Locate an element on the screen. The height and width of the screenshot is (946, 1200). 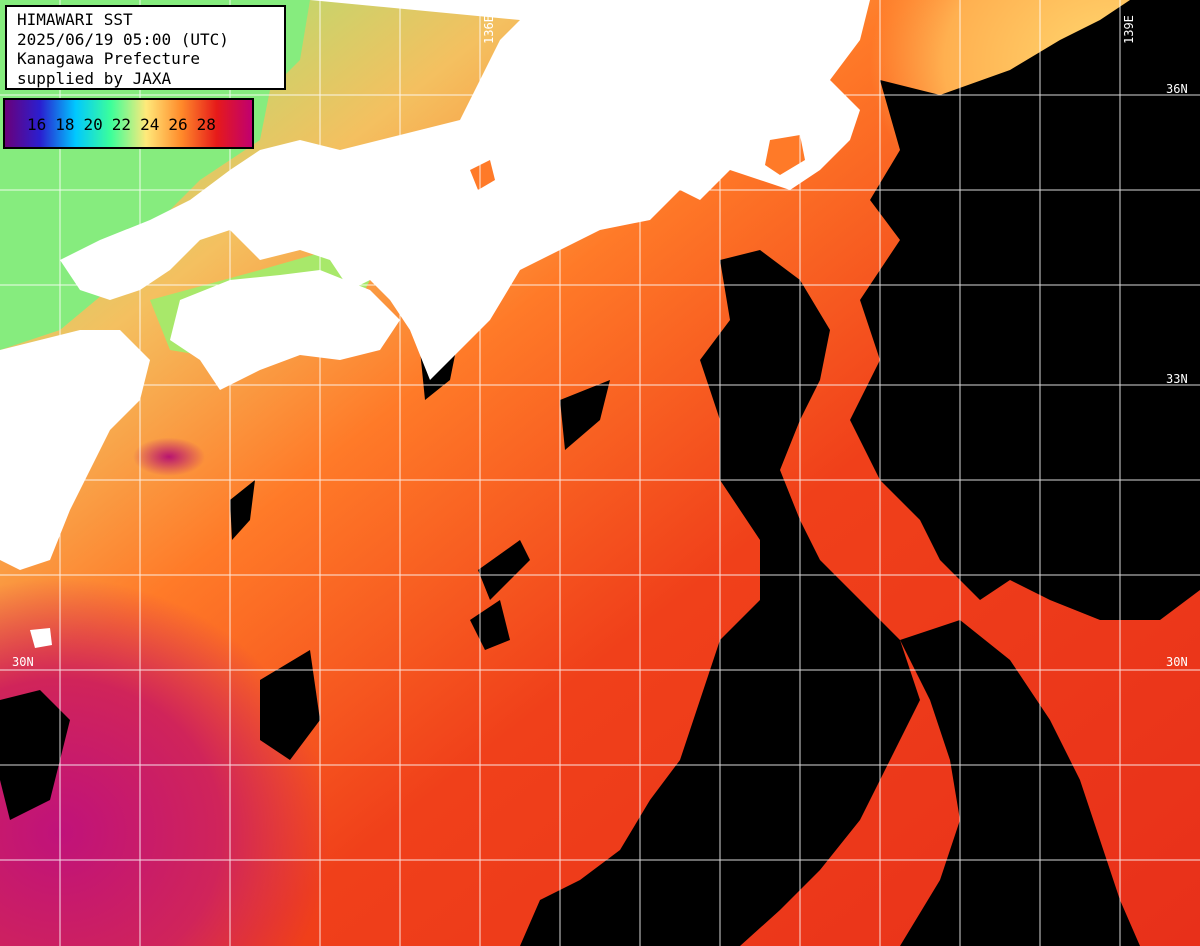
legend-tick-22: 22 is located at coordinates (121, 124).